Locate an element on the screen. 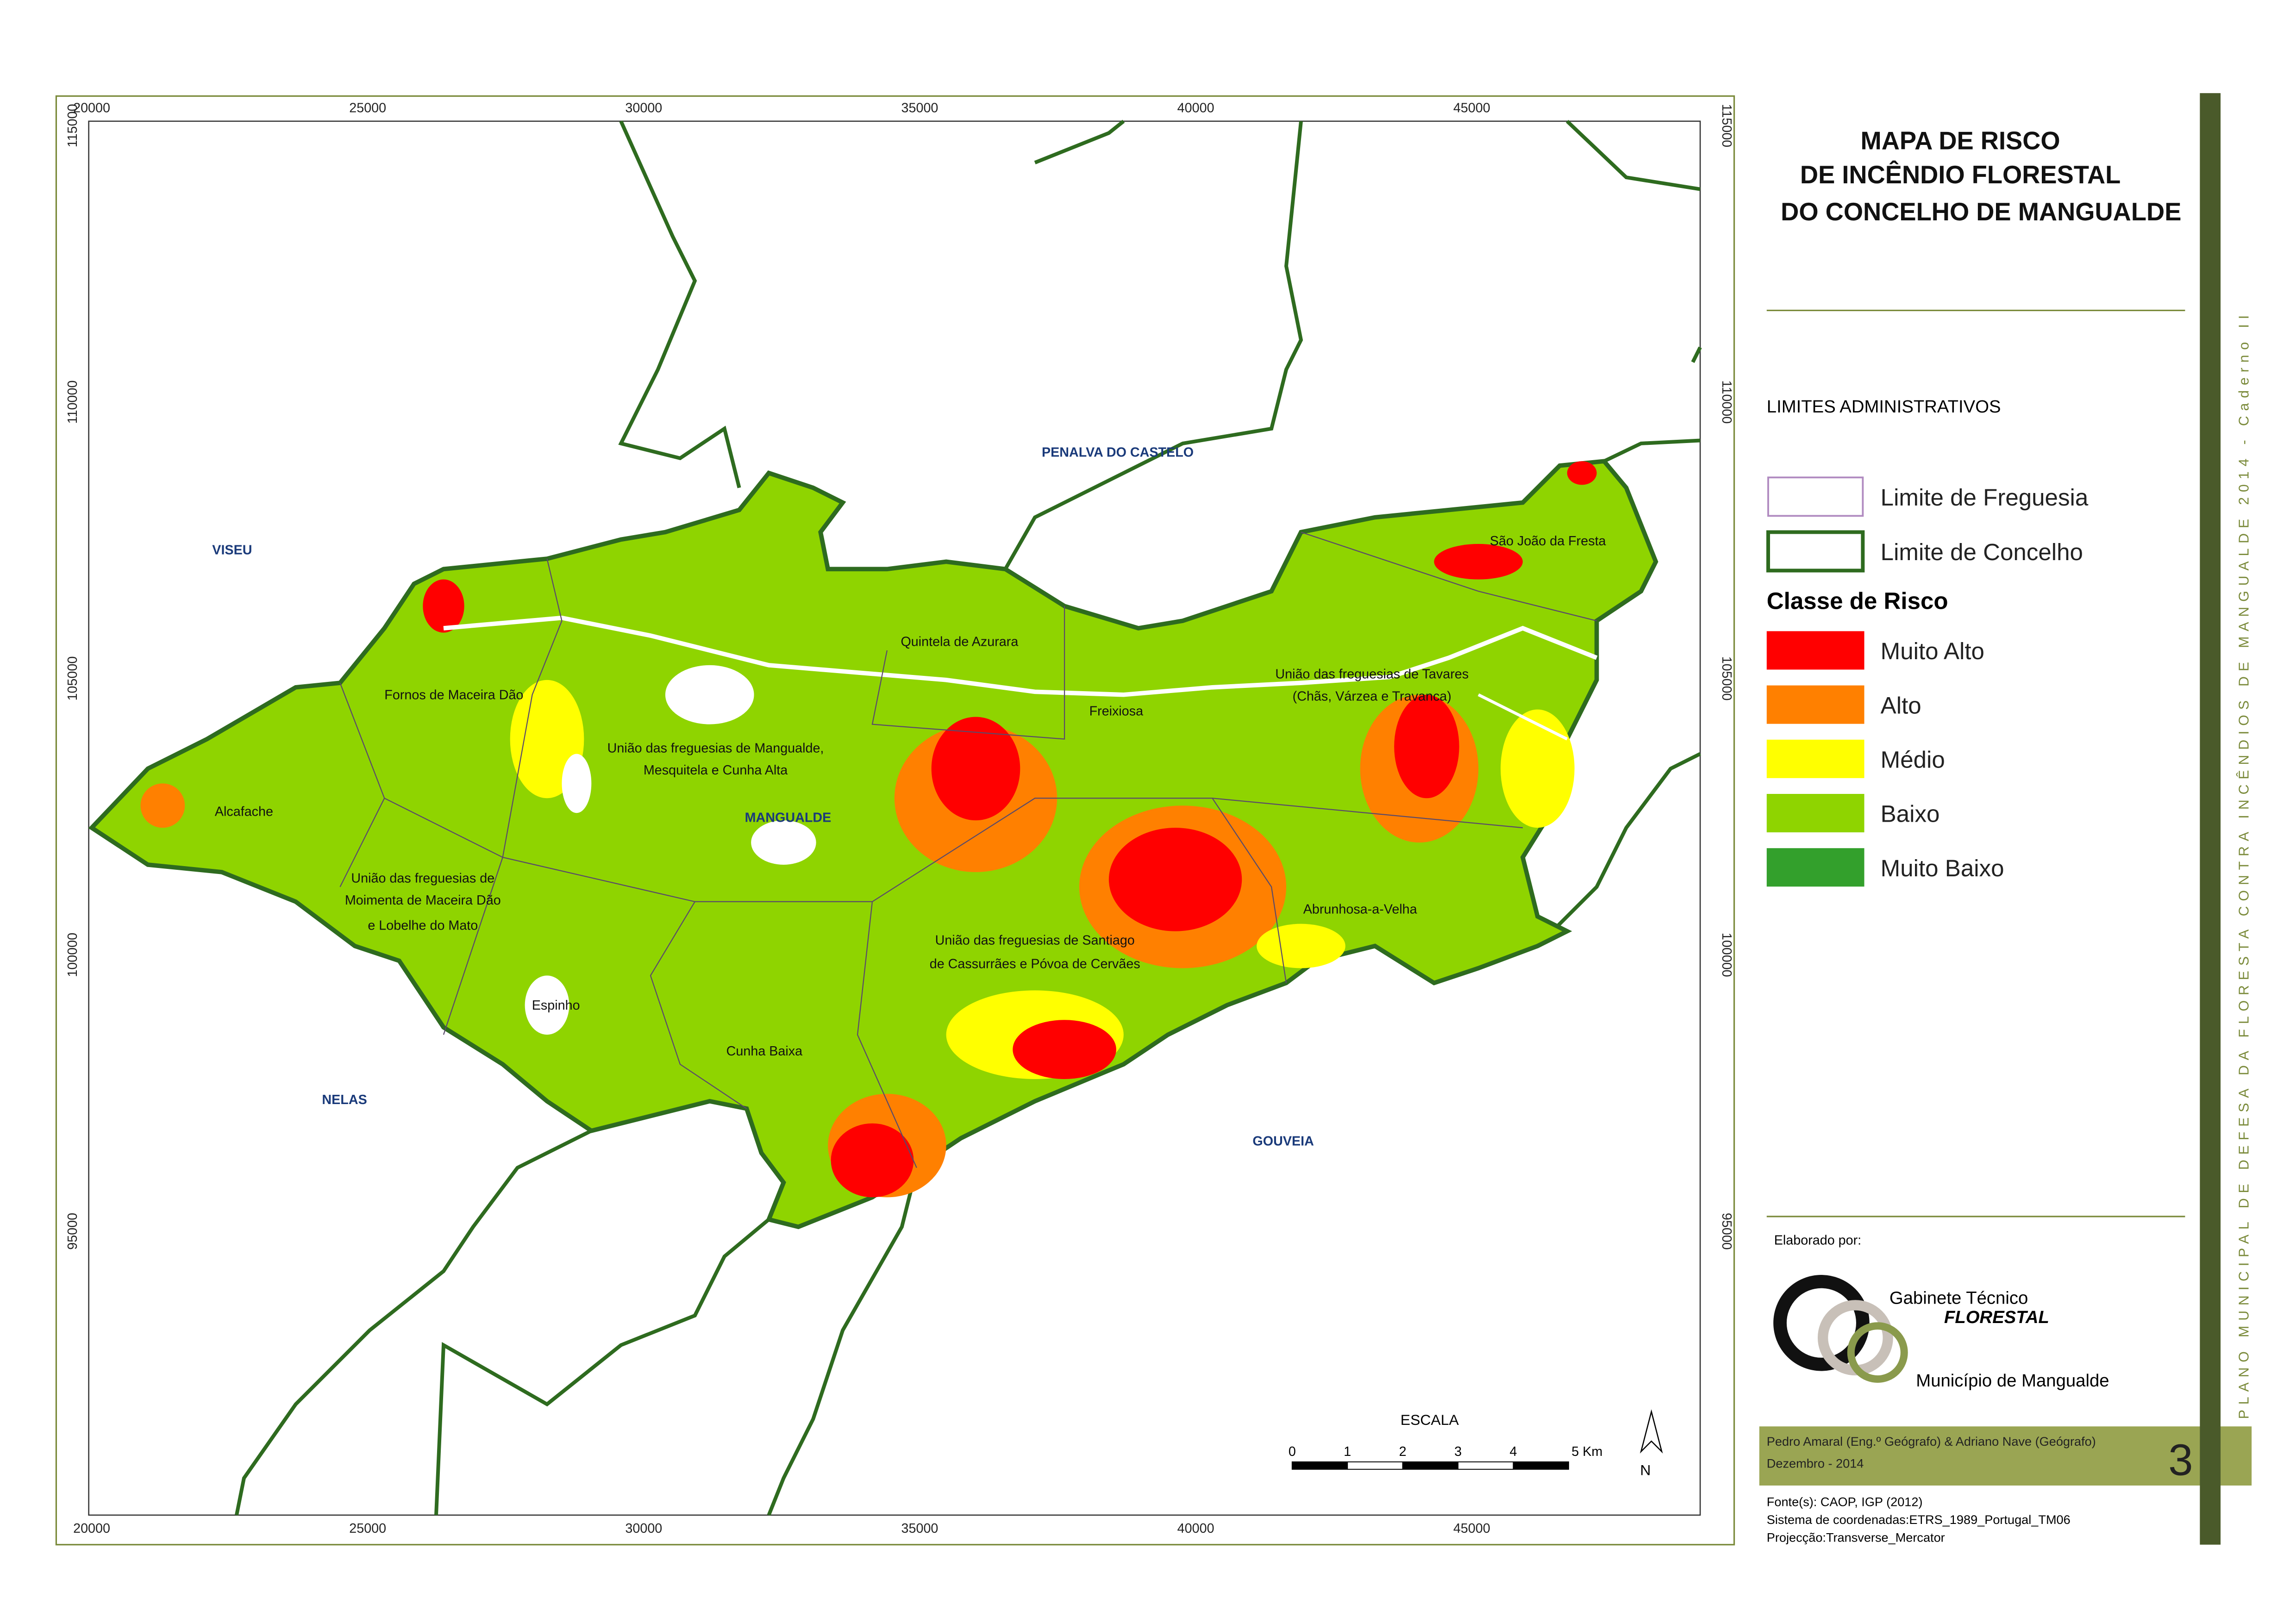  logo is located at coordinates (1840, 1329).